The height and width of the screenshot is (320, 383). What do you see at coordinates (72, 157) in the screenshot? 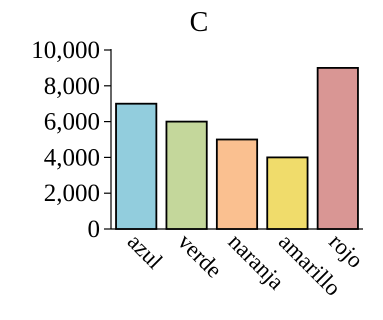
I see `y-tick-label: 4,000` at bounding box center [72, 157].